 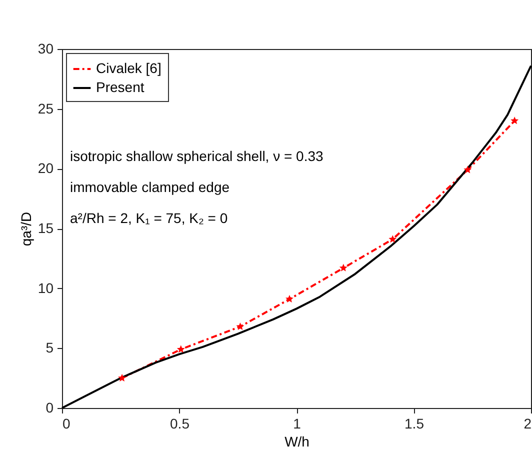 I want to click on x-tick-label: 0.5, so click(x=180, y=424).